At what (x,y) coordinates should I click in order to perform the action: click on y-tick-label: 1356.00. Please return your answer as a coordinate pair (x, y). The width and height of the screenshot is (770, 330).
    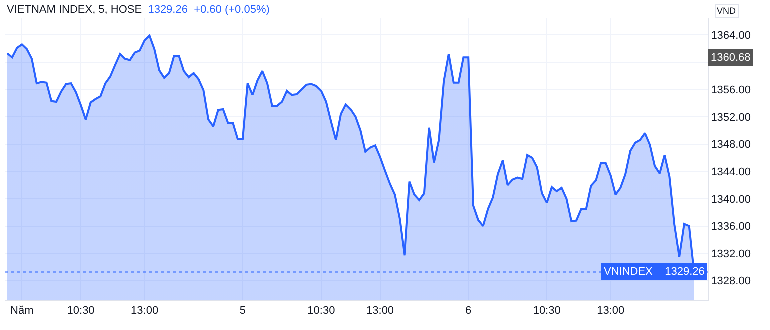
    Looking at the image, I should click on (731, 90).